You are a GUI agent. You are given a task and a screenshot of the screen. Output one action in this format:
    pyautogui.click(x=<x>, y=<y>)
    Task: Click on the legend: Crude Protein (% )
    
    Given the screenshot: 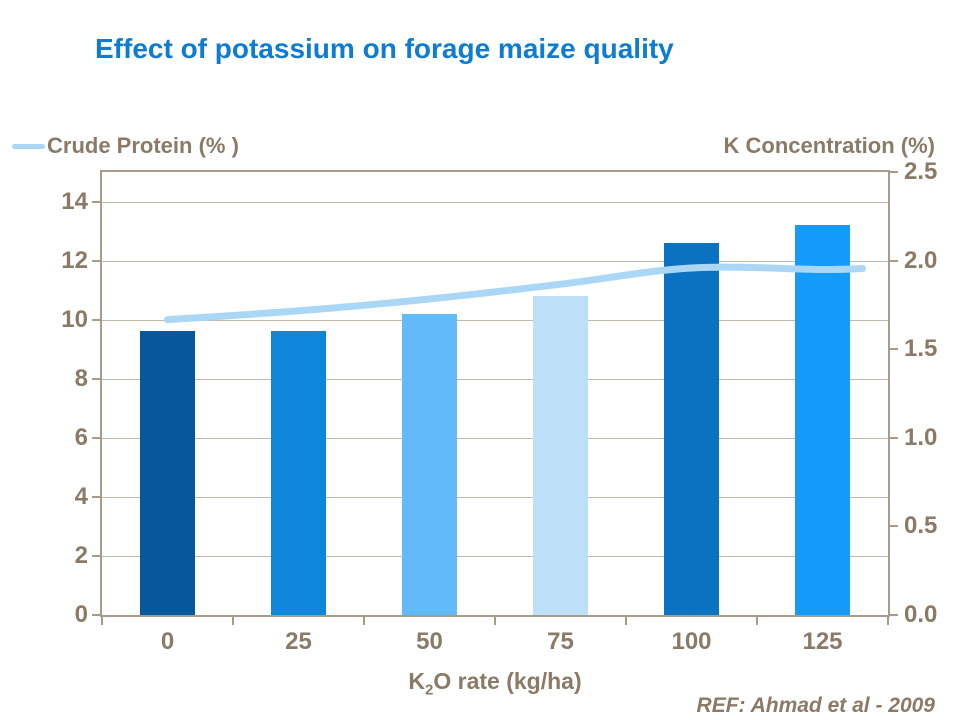 What is the action you would take?
    pyautogui.click(x=125, y=146)
    